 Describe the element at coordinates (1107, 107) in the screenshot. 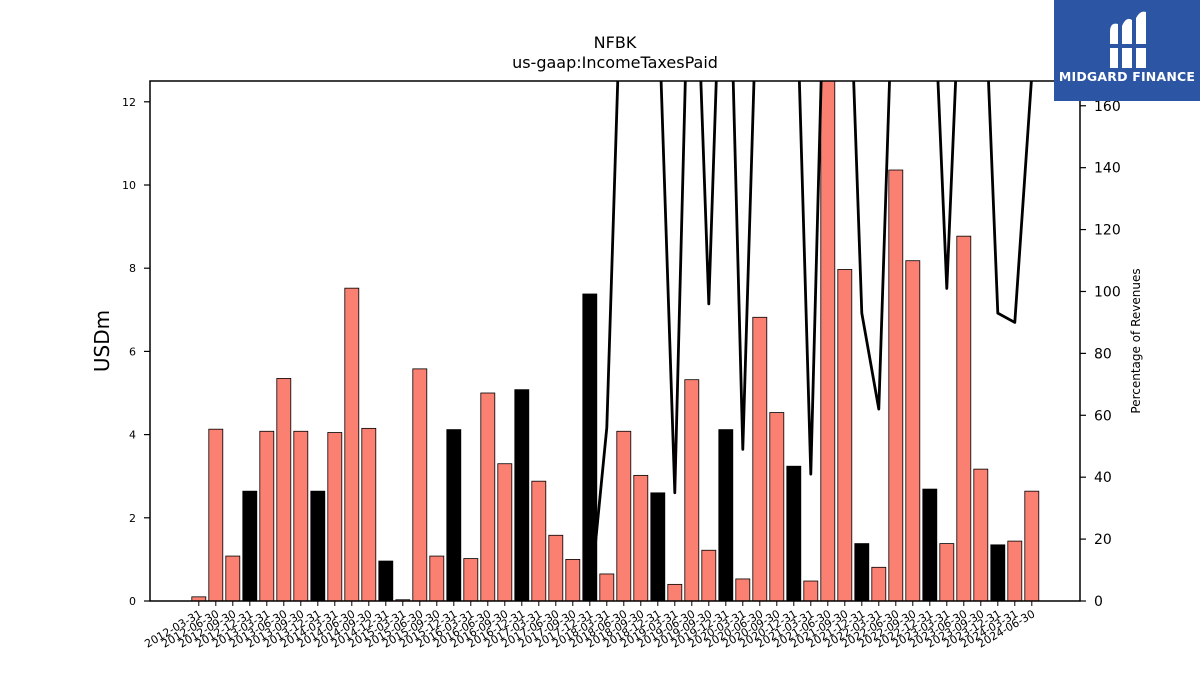

I see `y2-tick-label-160: 160` at that location.